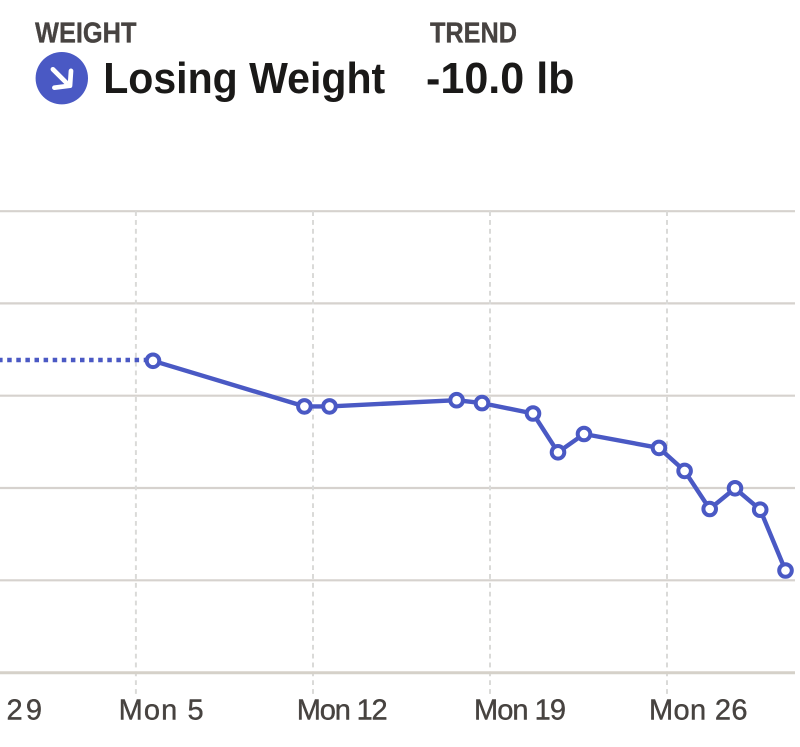 This screenshot has height=747, width=800. I want to click on svg-text: -10.0 lb, so click(500, 78).